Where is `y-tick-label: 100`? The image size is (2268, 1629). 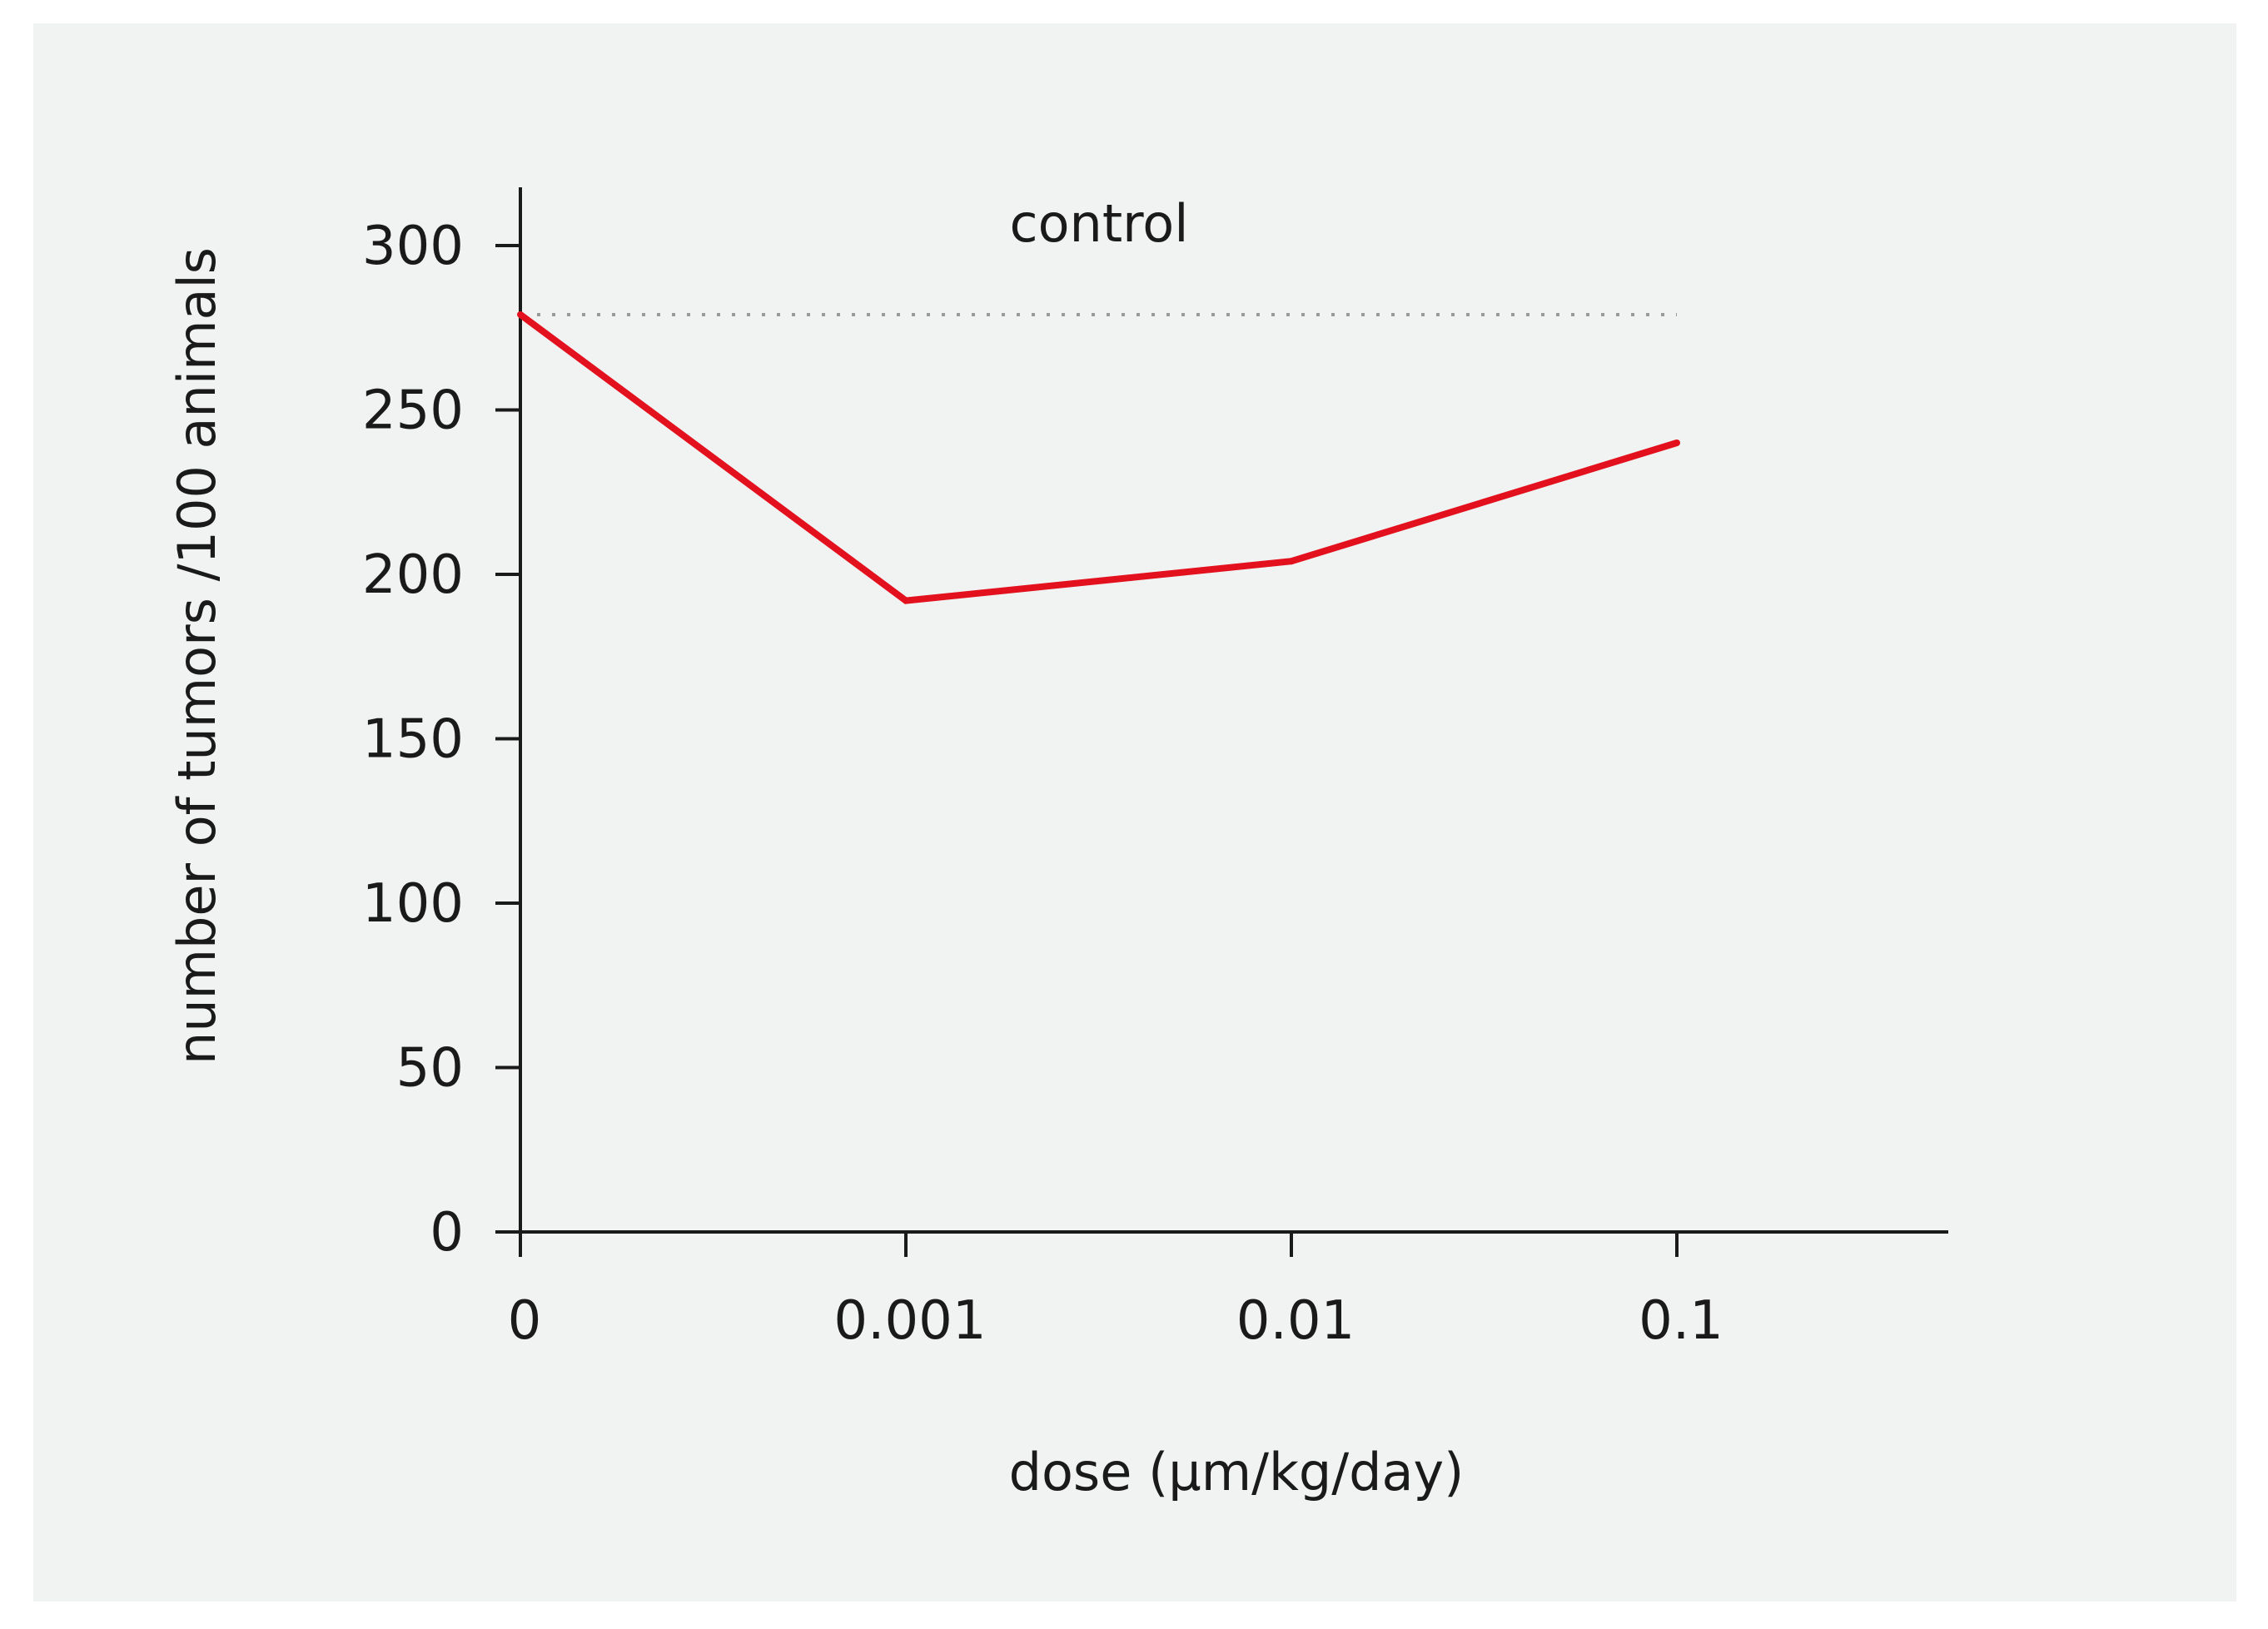 y-tick-label: 100 is located at coordinates (413, 904).